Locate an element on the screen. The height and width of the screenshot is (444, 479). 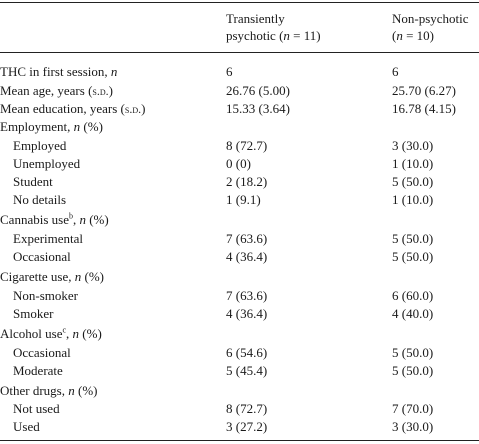
row-label: Mean age, years (s.d.) is located at coordinates (56, 91).